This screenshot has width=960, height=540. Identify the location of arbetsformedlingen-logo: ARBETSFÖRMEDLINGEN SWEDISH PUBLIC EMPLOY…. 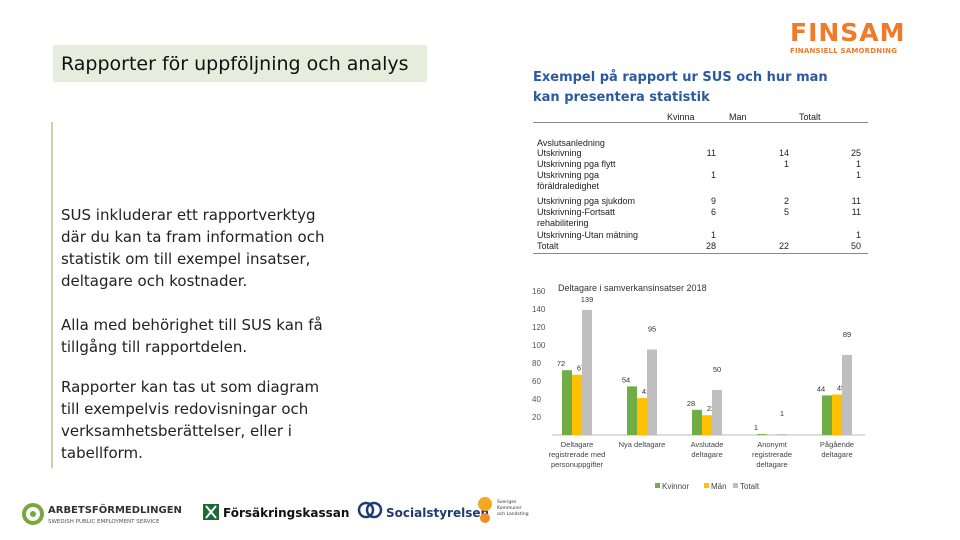
(102, 513).